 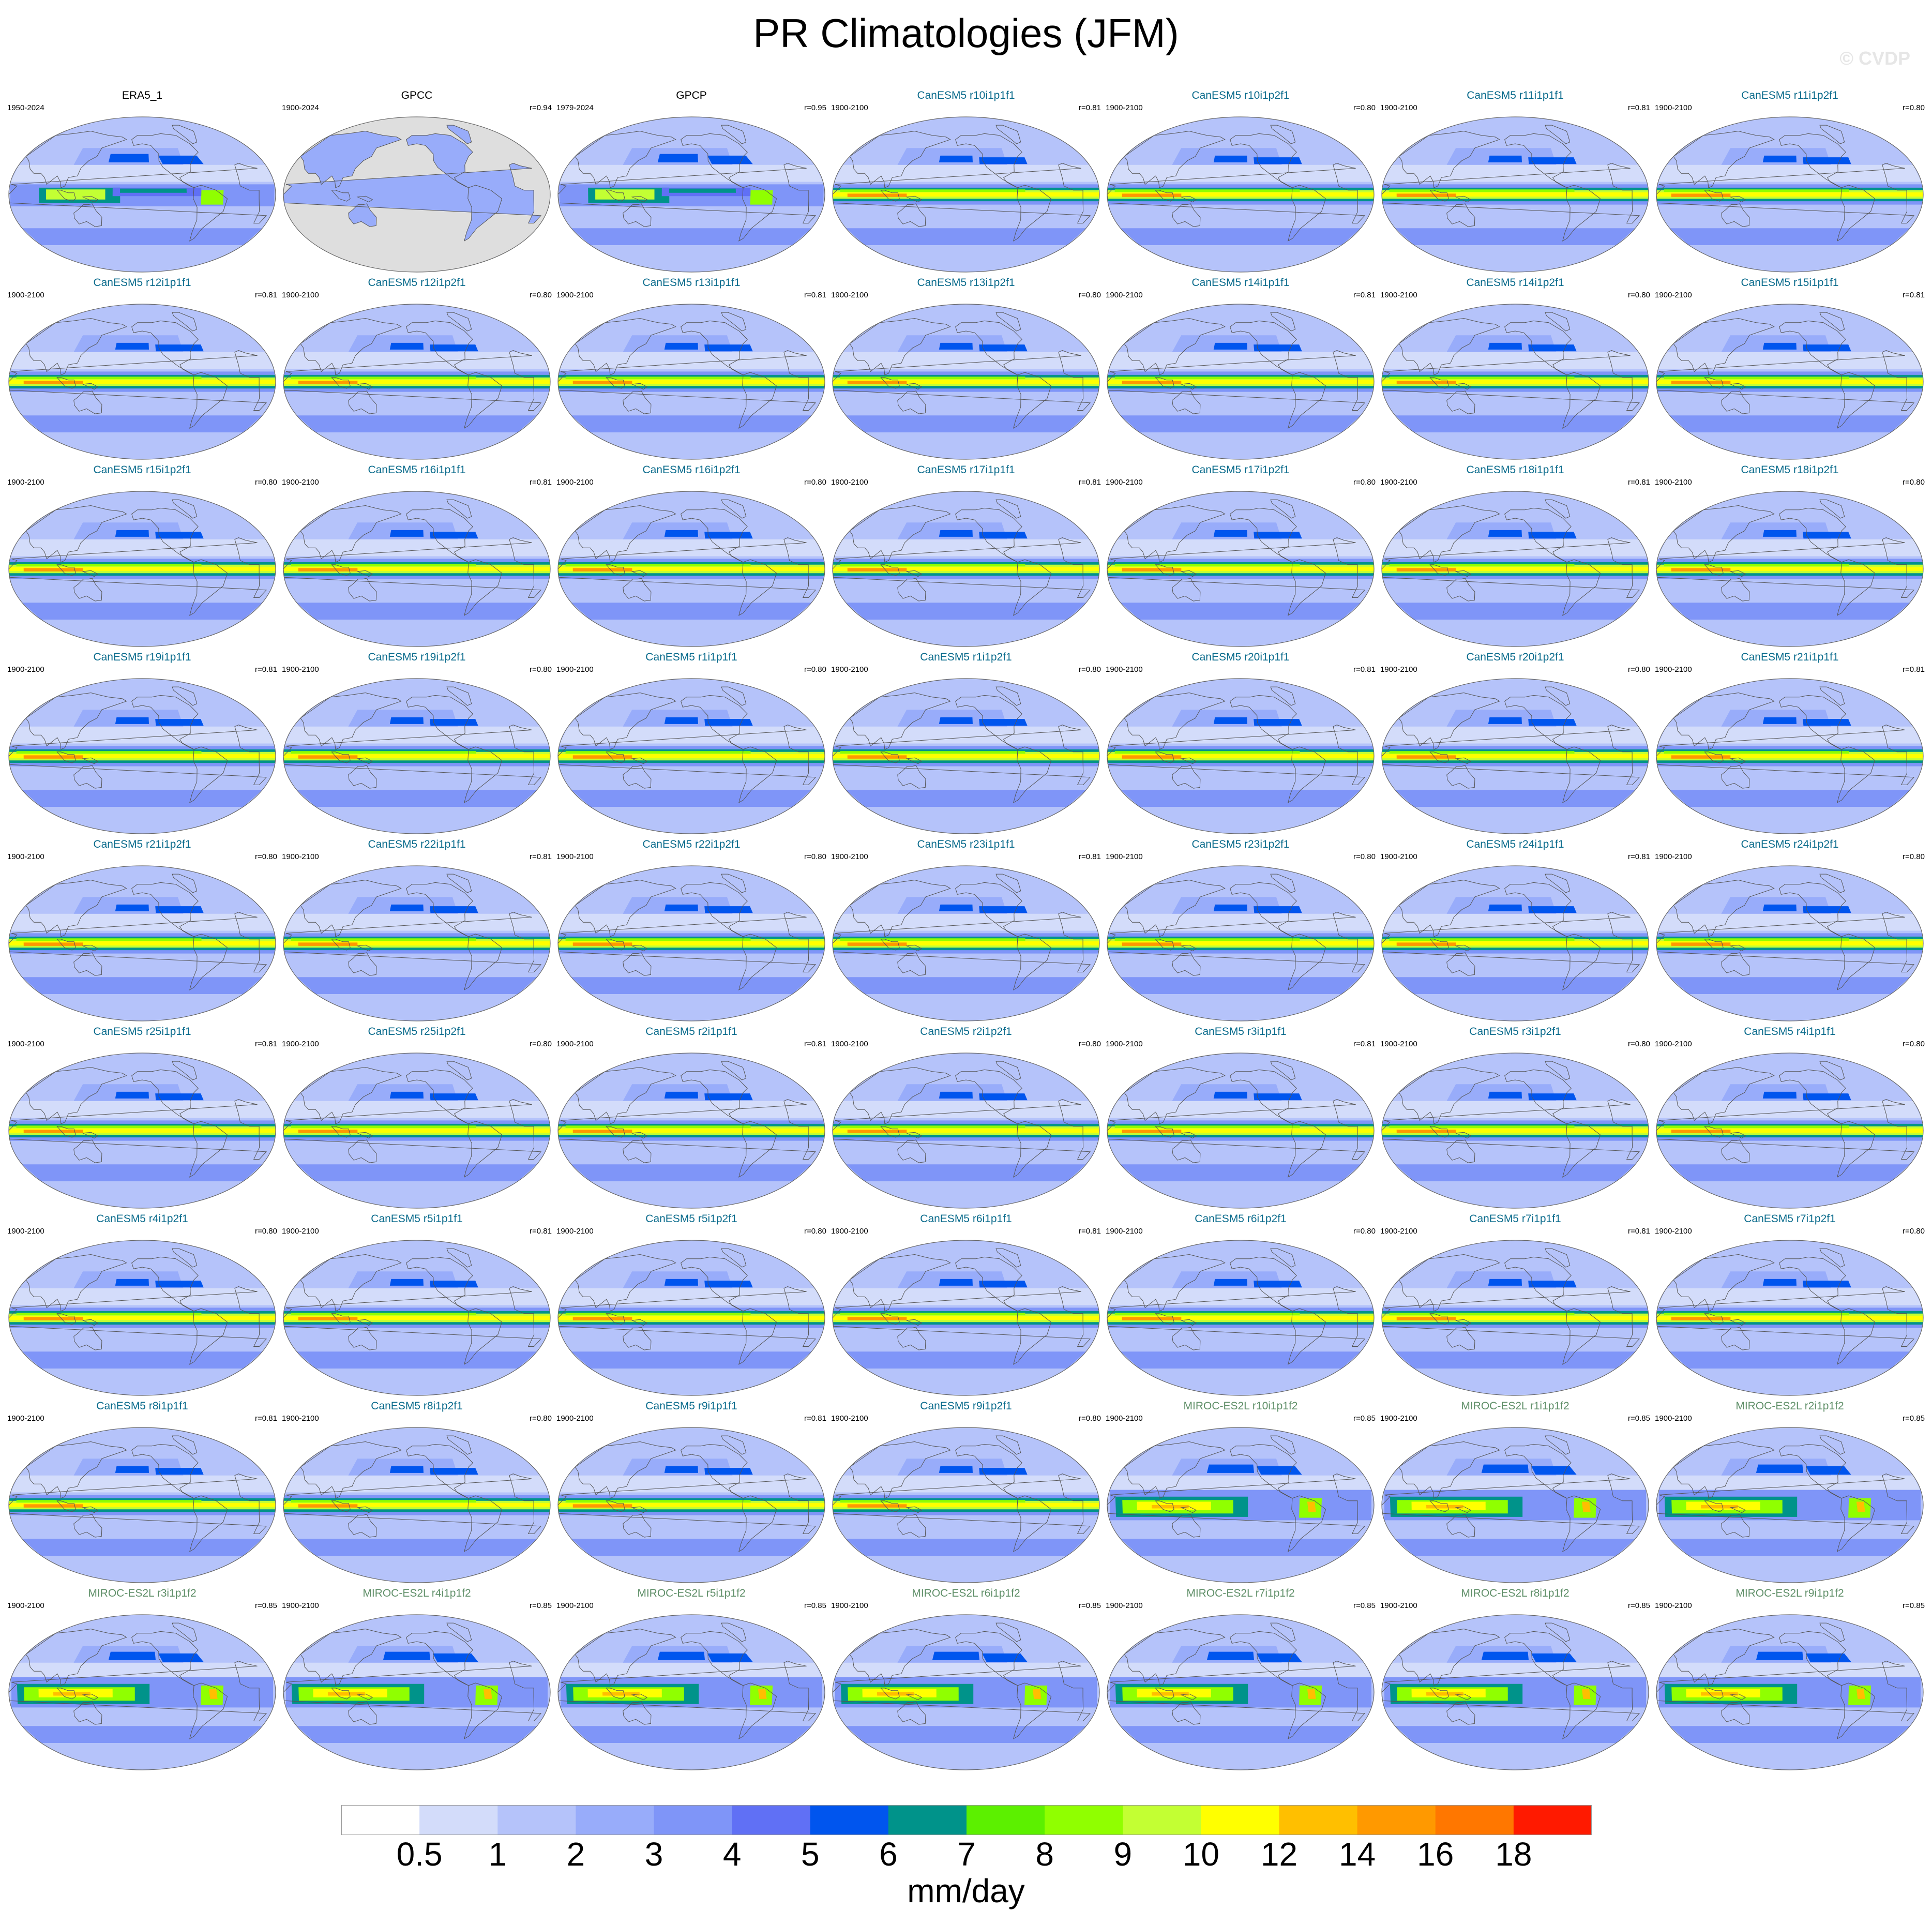 I want to click on panel-title: MIROC-ES2L r6i1p1f2, so click(x=966, y=1593).